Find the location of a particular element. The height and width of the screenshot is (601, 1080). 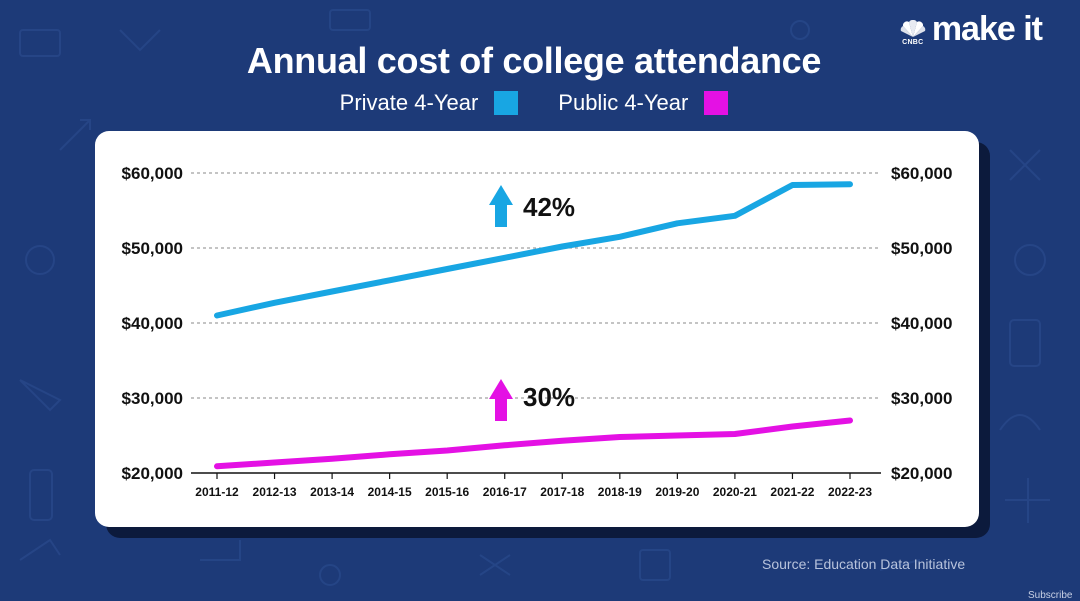

logo-brand-text: make it is located at coordinates (987, 29).